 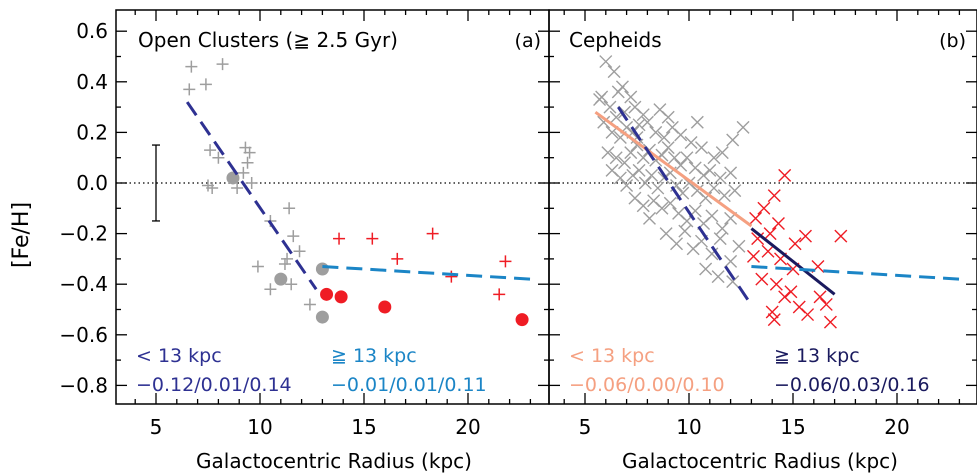 What do you see at coordinates (409, 385) in the screenshot?
I see `annotation-outer-fit: −0.01/0.01/0.11` at bounding box center [409, 385].